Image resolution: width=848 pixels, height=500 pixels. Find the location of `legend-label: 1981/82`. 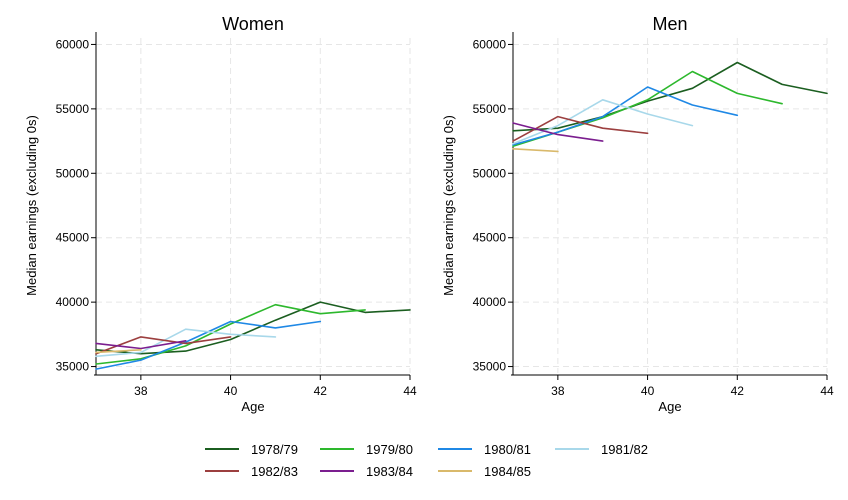

legend-label: 1981/82 is located at coordinates (624, 449).